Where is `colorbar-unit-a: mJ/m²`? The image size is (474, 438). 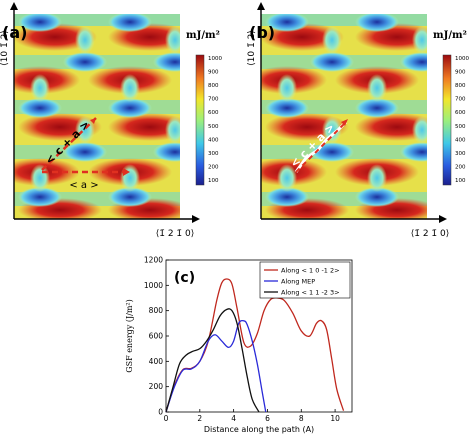 colorbar-unit-a: mJ/m² is located at coordinates (203, 35).